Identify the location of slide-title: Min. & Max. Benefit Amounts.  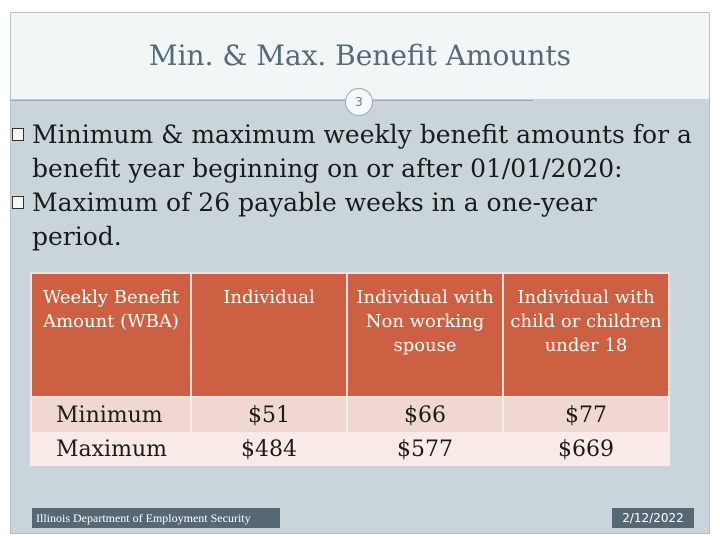
(360, 55).